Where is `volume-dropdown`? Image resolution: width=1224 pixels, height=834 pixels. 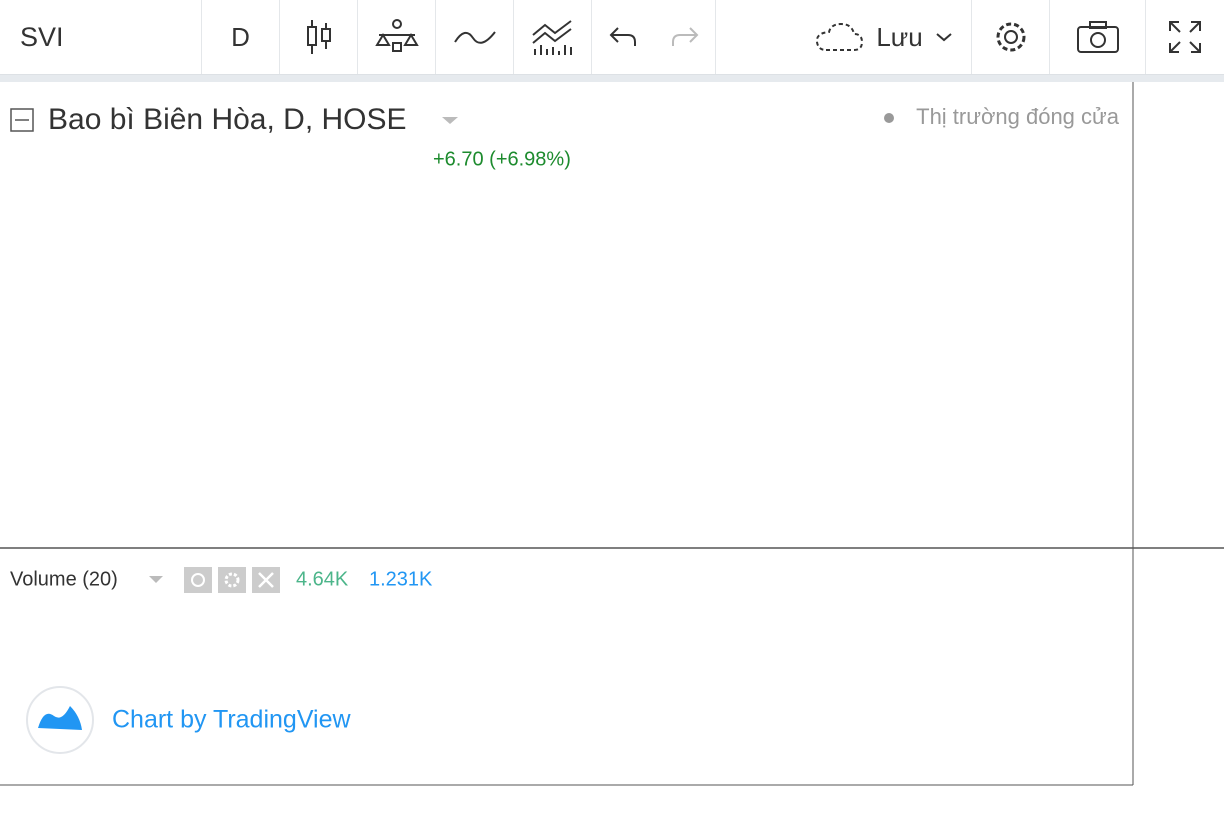
volume-dropdown is located at coordinates (156, 579).